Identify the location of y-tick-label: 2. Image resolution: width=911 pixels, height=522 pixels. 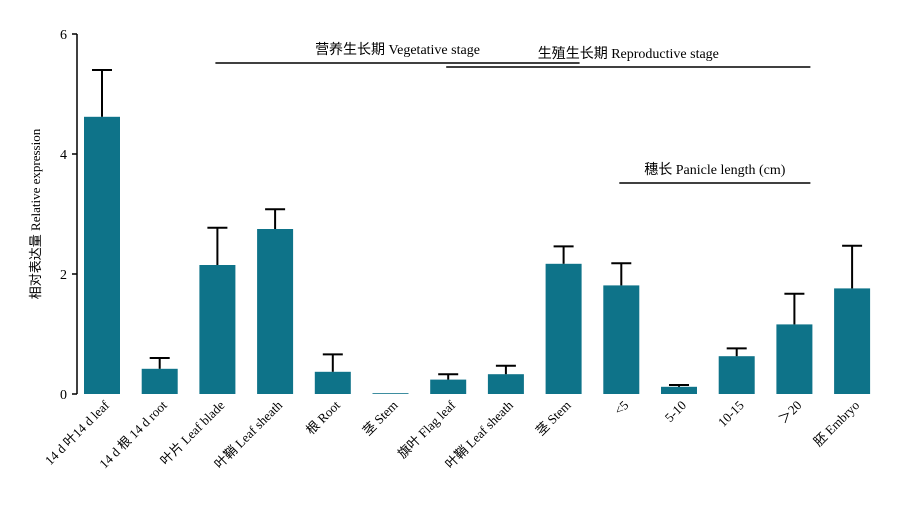
(63, 275).